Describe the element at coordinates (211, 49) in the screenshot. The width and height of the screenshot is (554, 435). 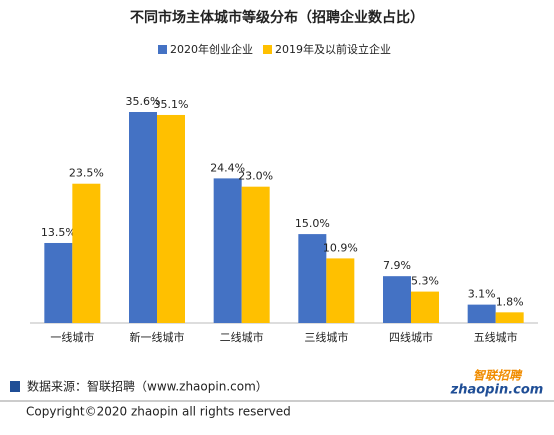
I see `legend-label: 2020年创业企业` at that location.